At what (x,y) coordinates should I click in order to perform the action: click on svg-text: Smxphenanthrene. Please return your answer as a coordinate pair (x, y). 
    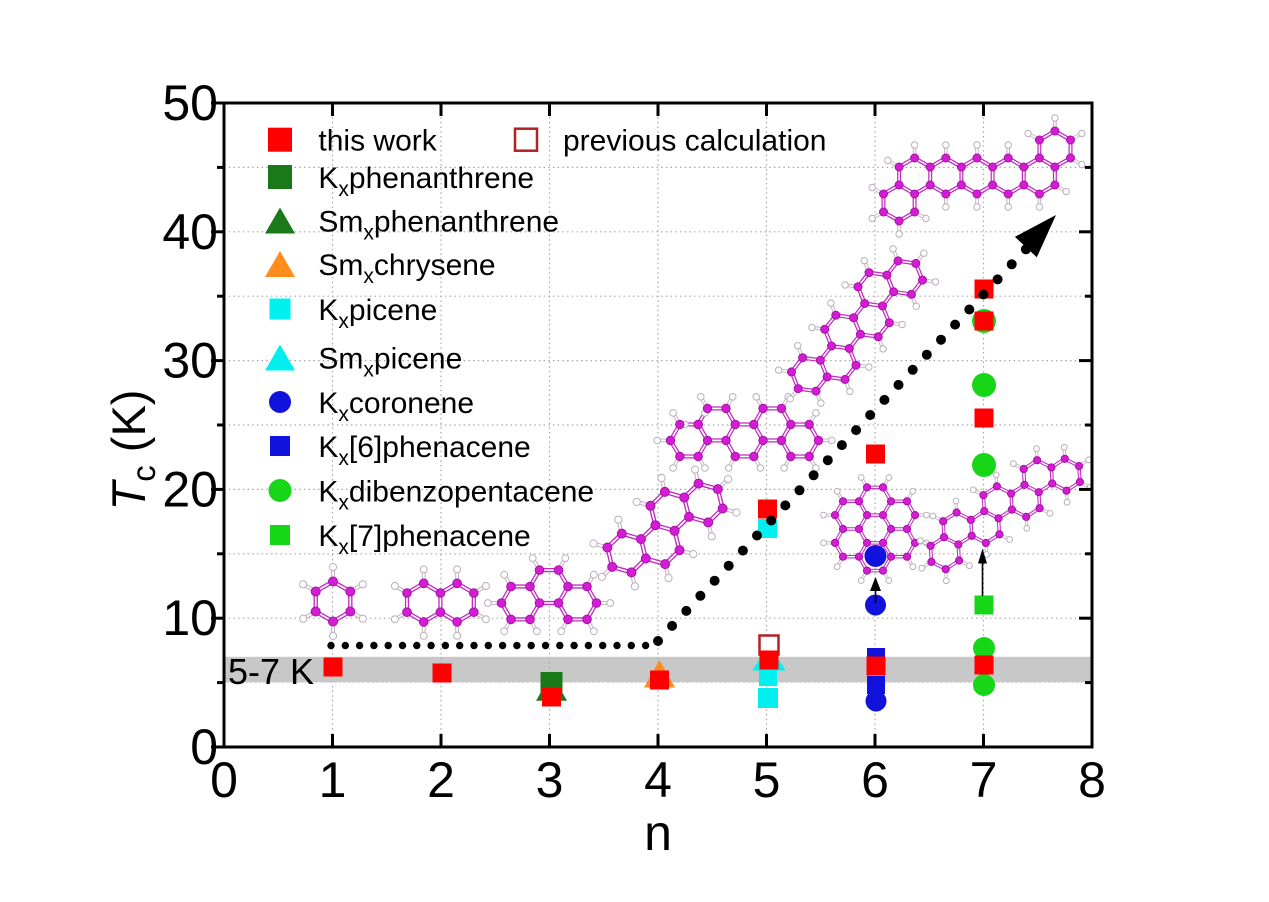
    Looking at the image, I should click on (438, 225).